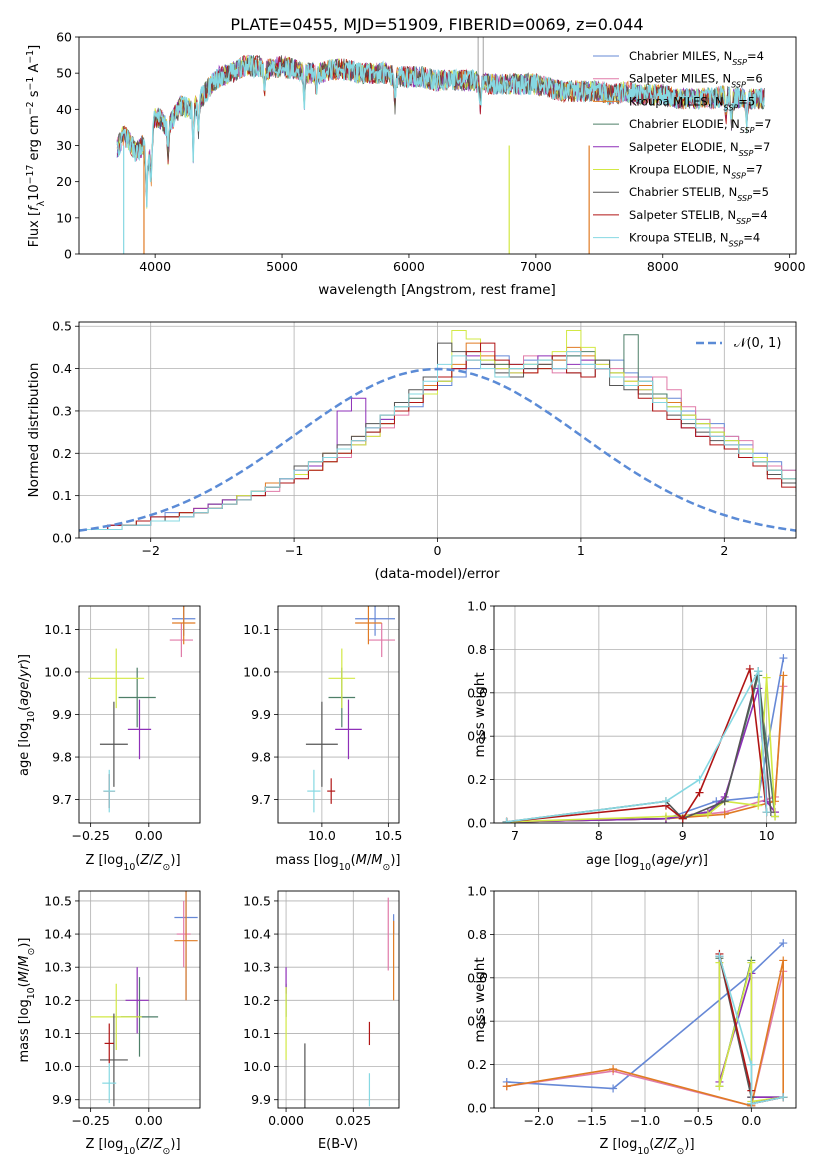 This screenshot has width=819, height=1170. I want to click on mass-vs-ebv-content, so click(340, 1002).